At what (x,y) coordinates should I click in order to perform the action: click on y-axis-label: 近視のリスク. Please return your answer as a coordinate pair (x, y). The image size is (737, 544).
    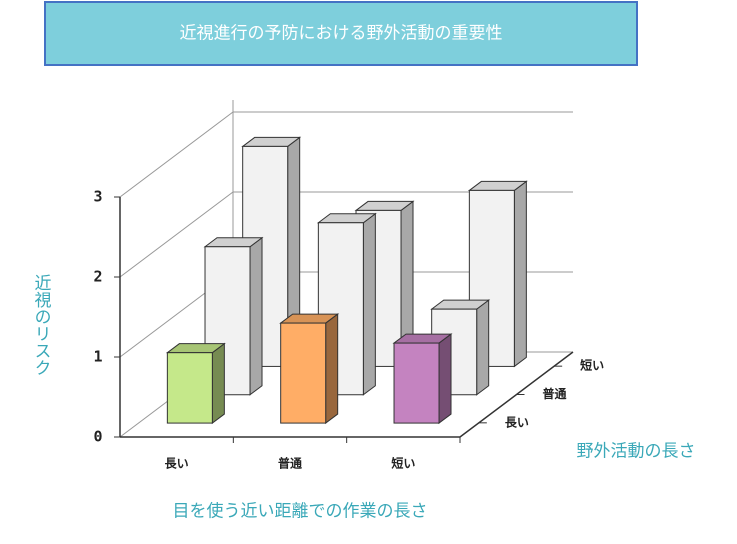
    Looking at the image, I should click on (41, 325).